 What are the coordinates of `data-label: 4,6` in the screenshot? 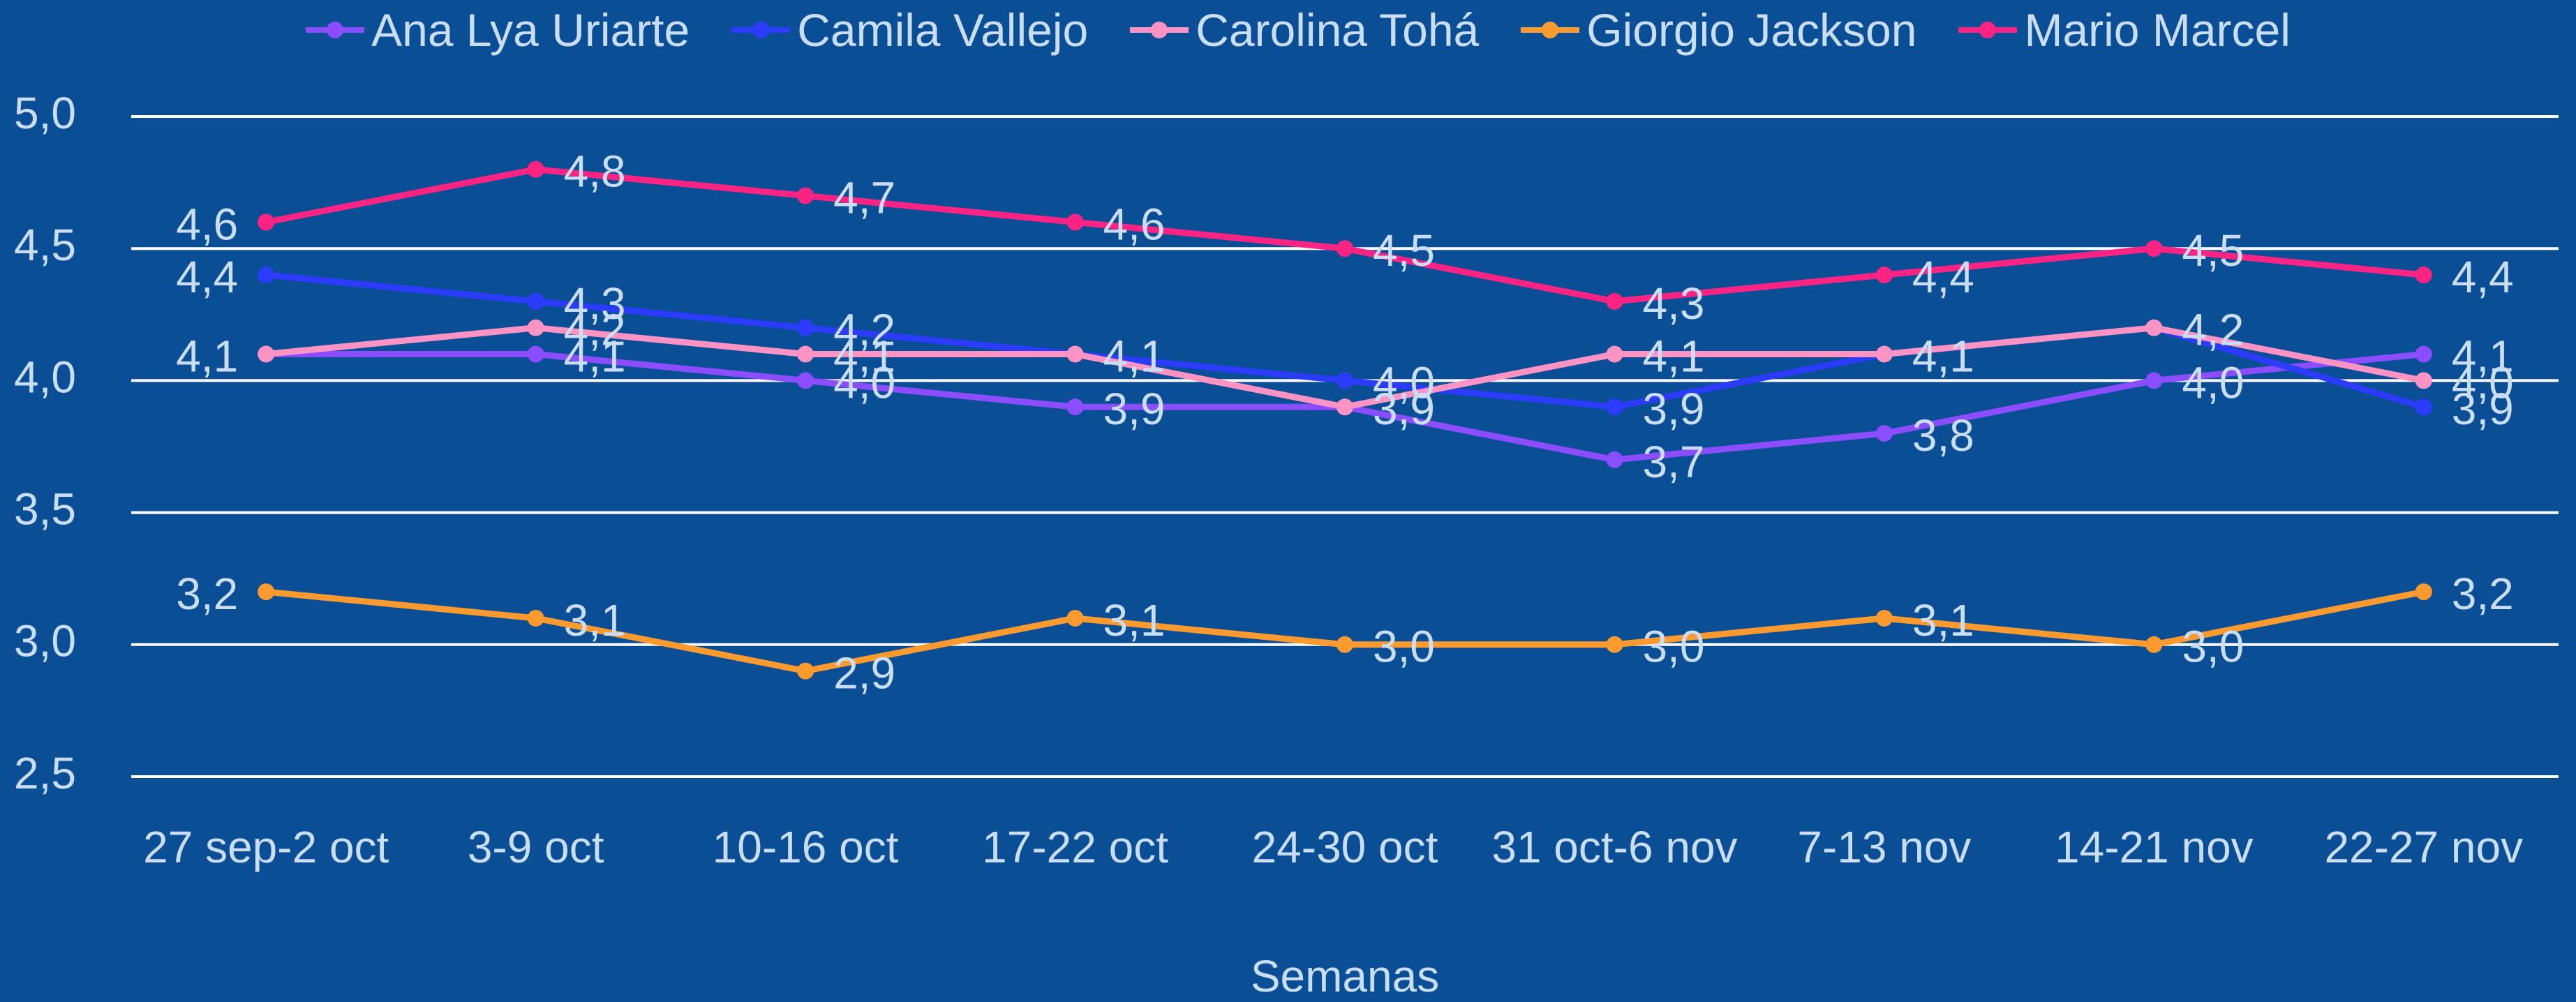 It's located at (207, 224).